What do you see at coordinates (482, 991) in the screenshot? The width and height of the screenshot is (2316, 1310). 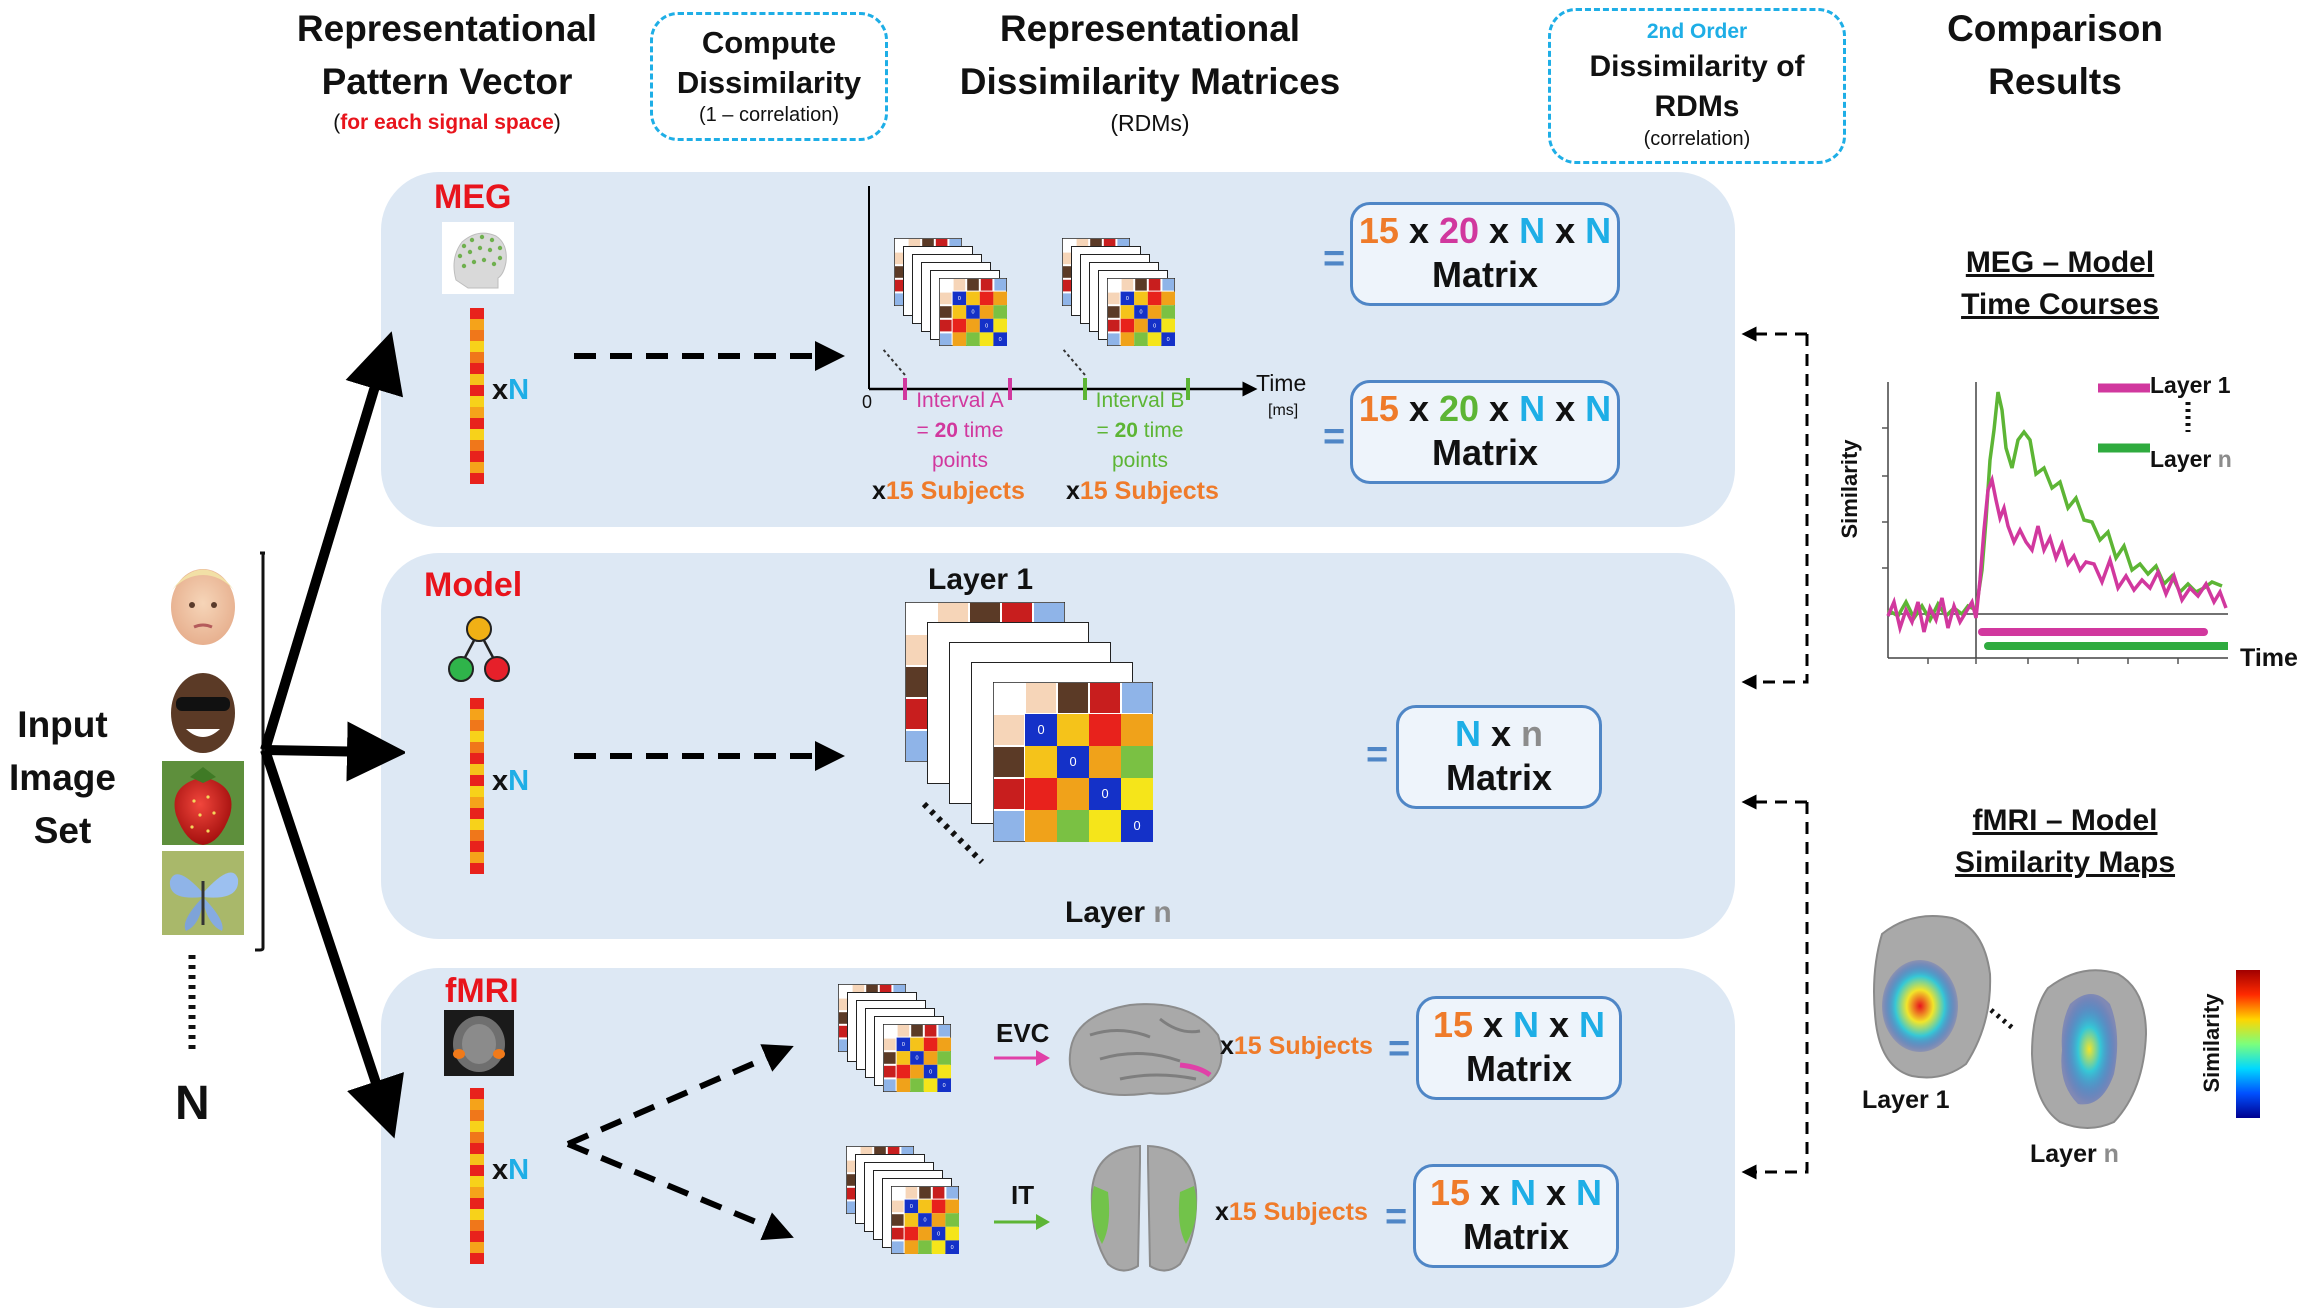 I see `fmri-label: fMRI` at bounding box center [482, 991].